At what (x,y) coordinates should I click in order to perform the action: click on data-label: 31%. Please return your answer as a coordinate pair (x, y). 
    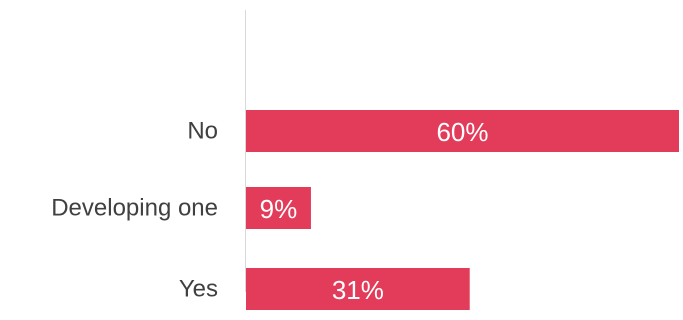
    Looking at the image, I should click on (358, 290).